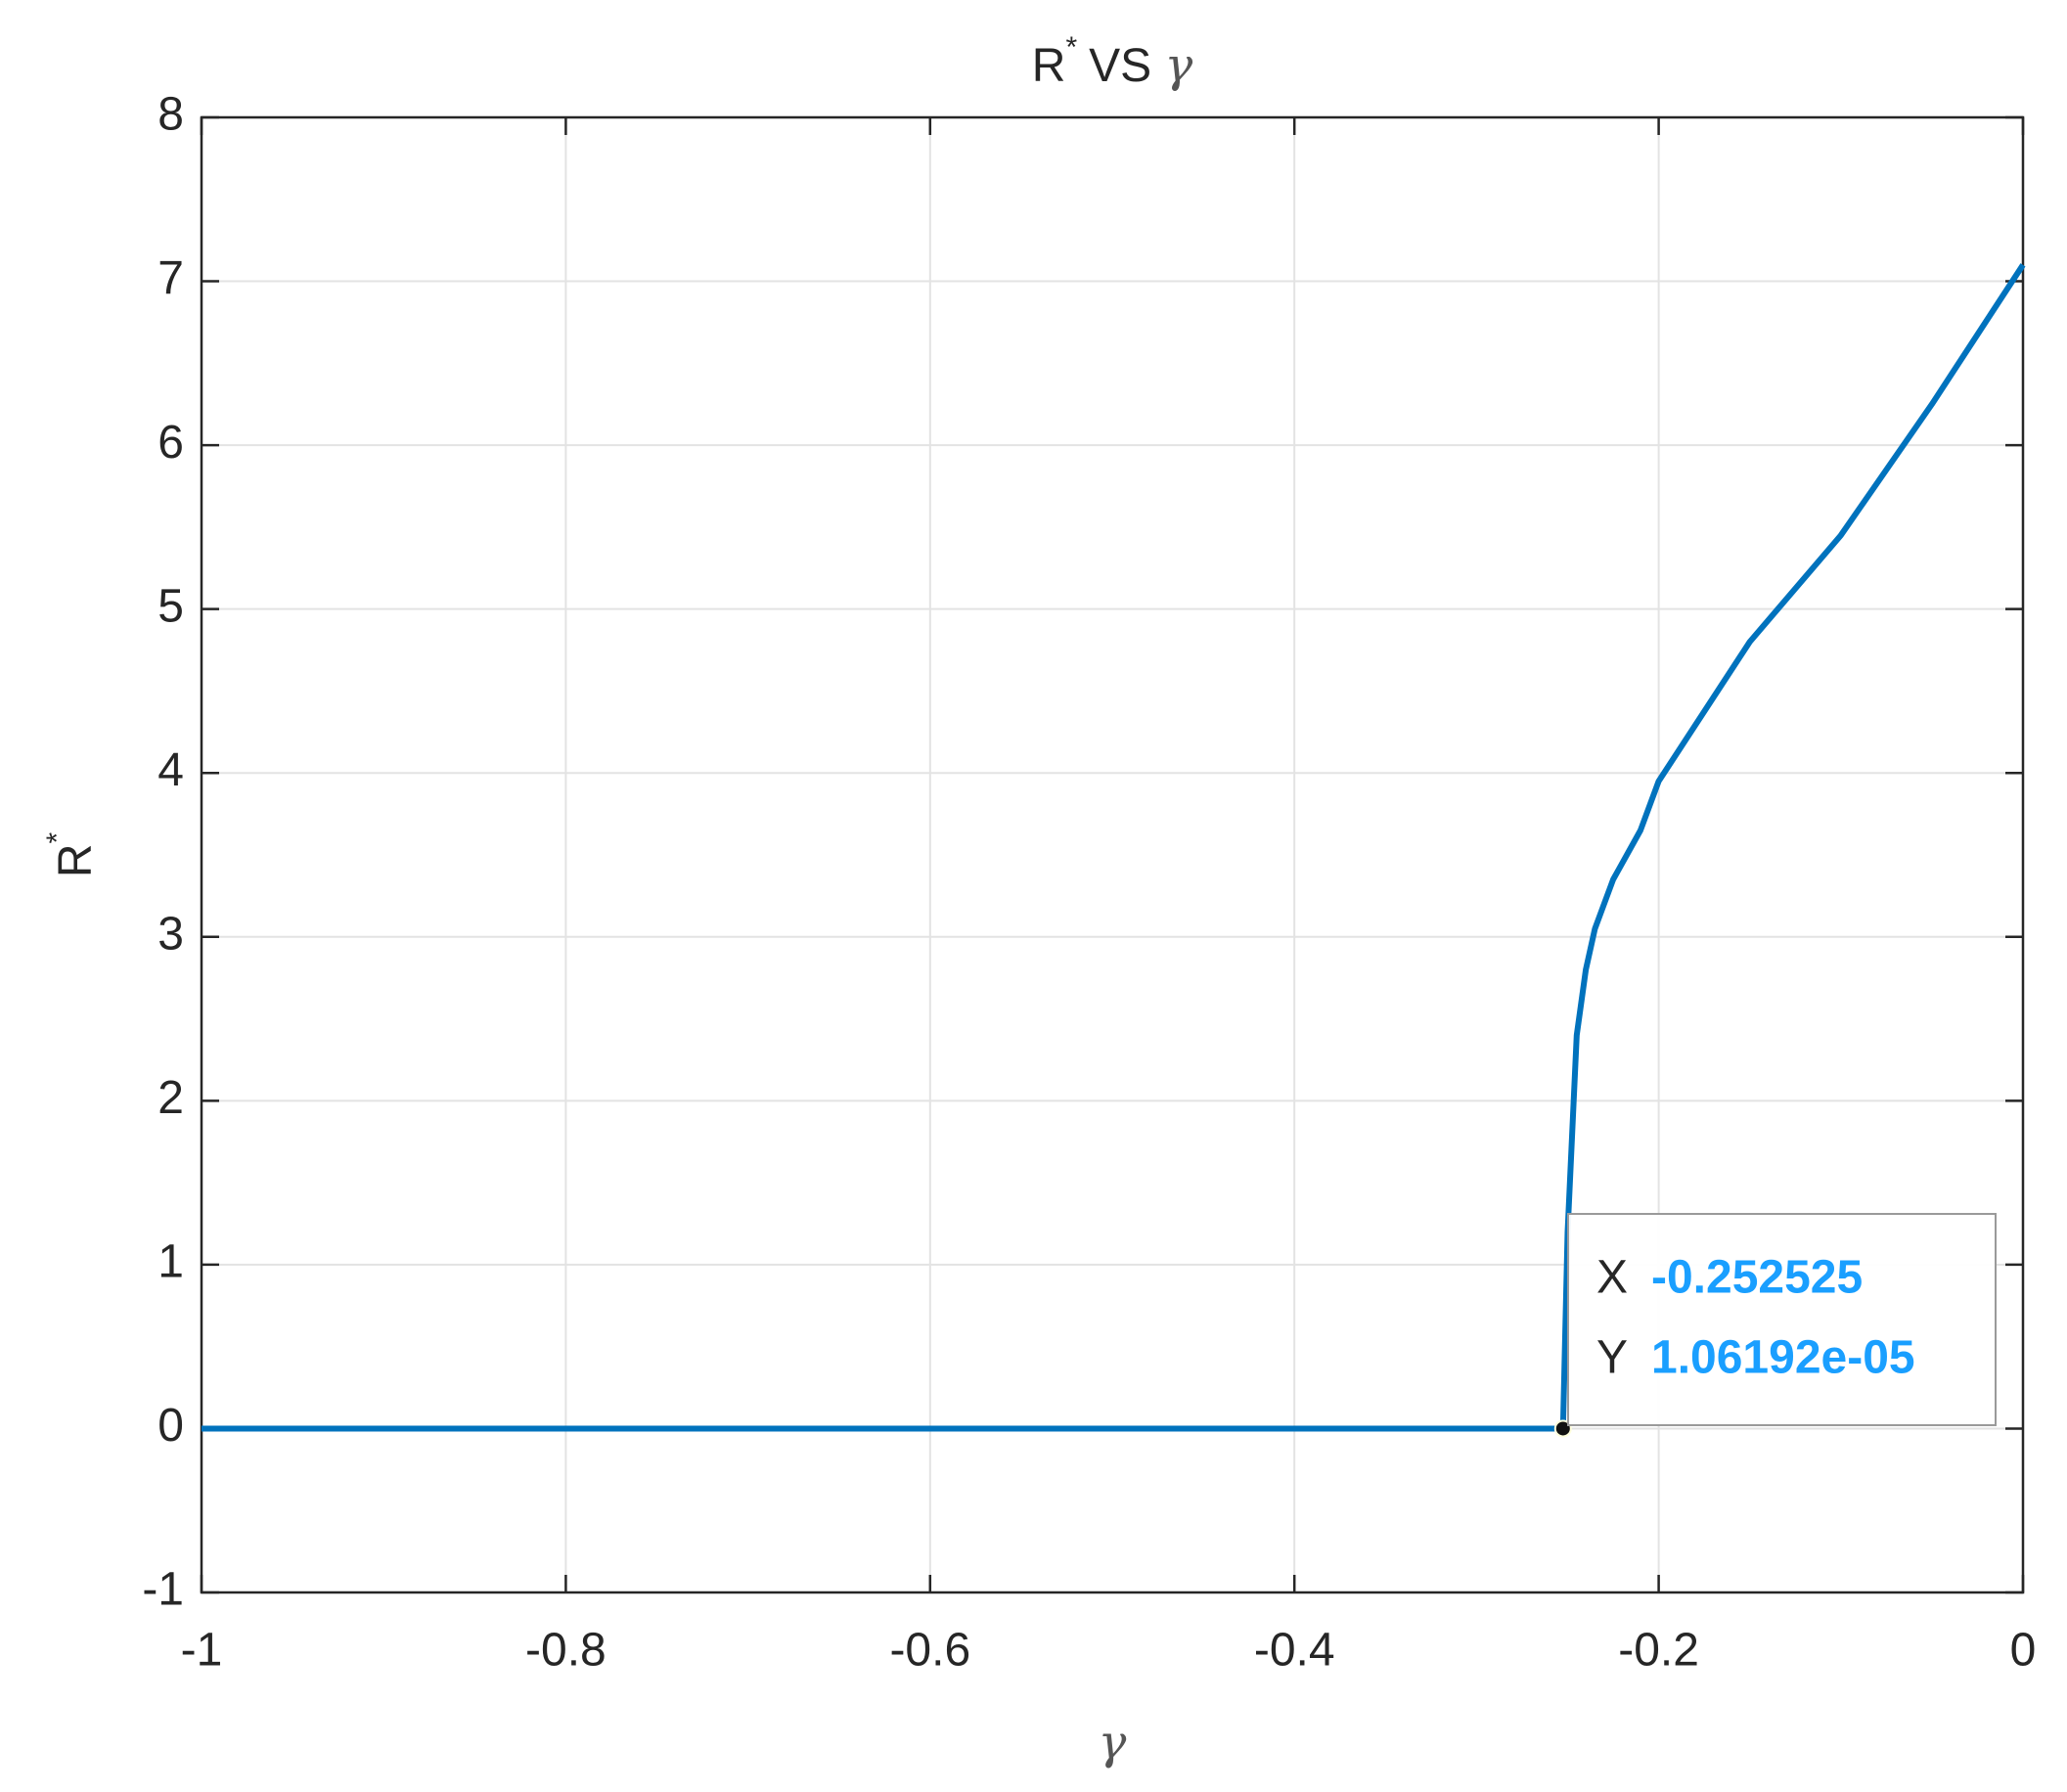  What do you see at coordinates (566, 1651) in the screenshot?
I see `x-tick-label: -0.8` at bounding box center [566, 1651].